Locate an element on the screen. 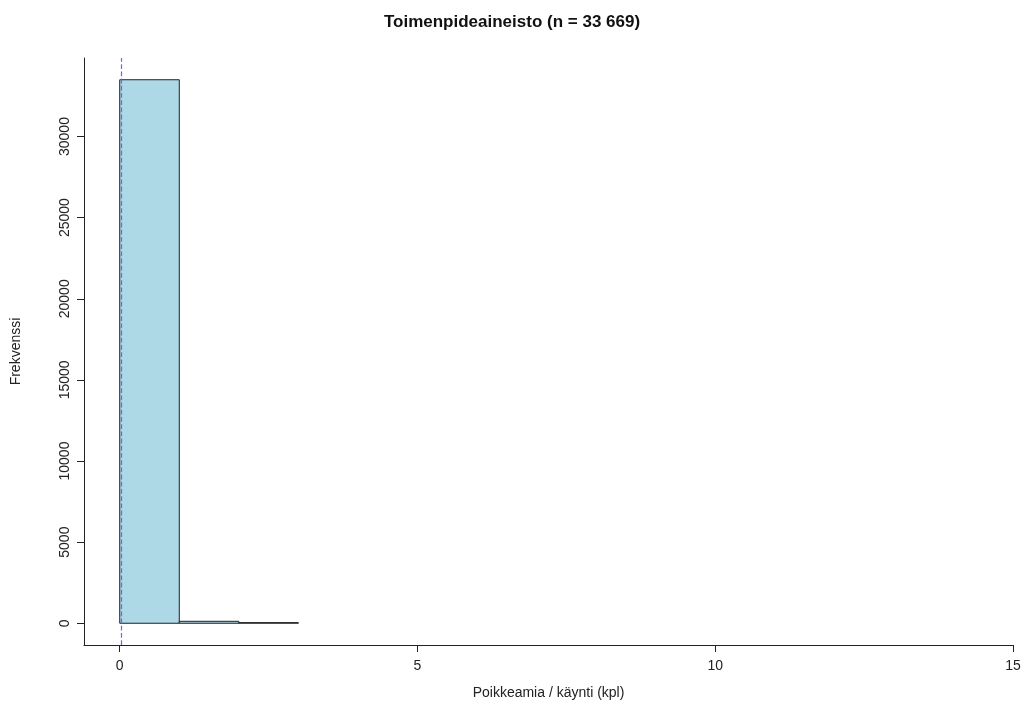 Image resolution: width=1024 pixels, height=724 pixels. x-tick-label: 5 is located at coordinates (417, 665).